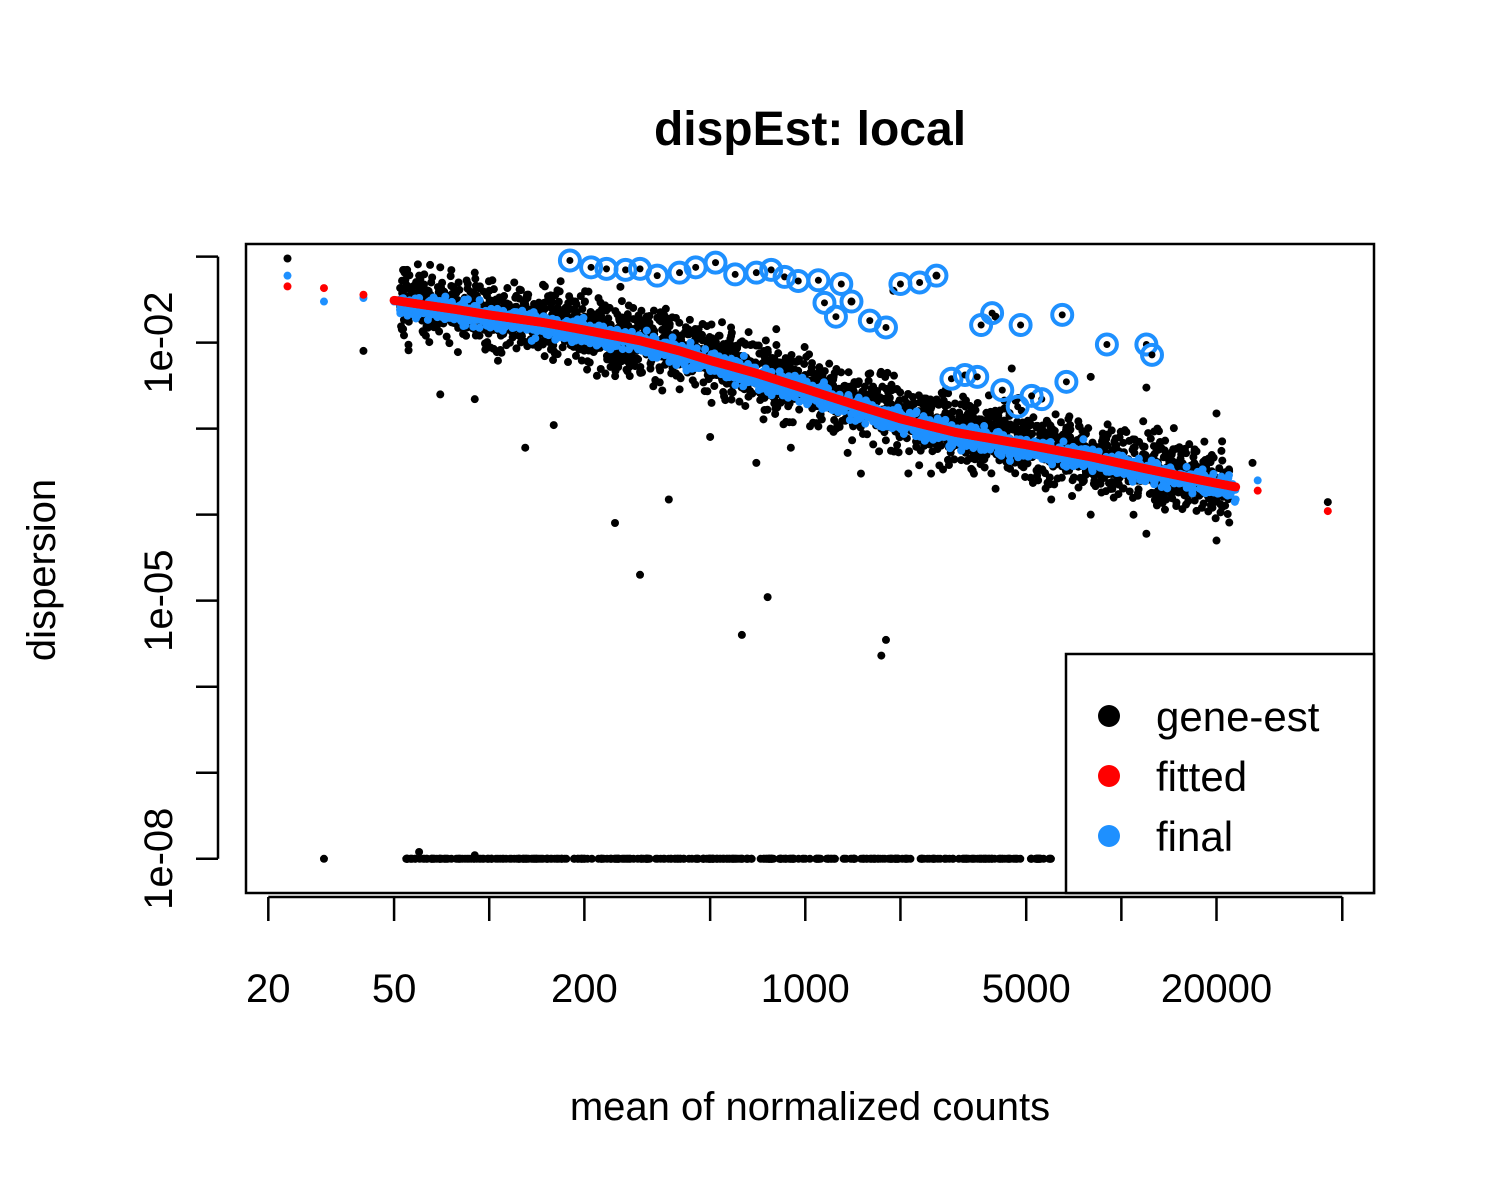 Image resolution: width=1500 pixels, height=1200 pixels. Describe the element at coordinates (584, 989) in the screenshot. I see `x-tick-label: 200` at that location.